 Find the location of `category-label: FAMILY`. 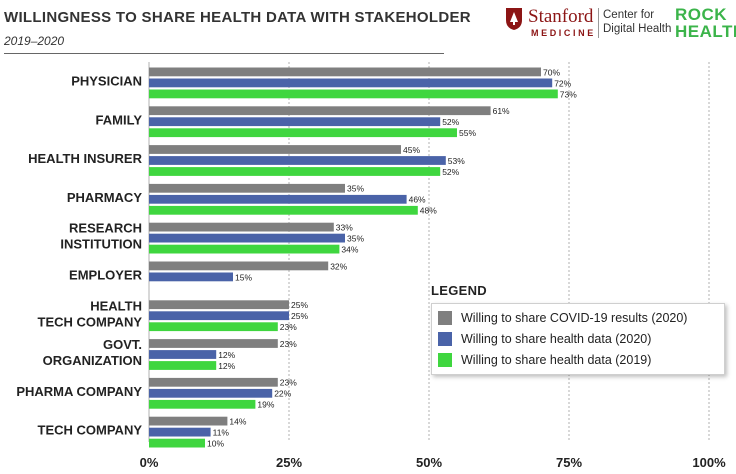

category-label: FAMILY is located at coordinates (119, 119).